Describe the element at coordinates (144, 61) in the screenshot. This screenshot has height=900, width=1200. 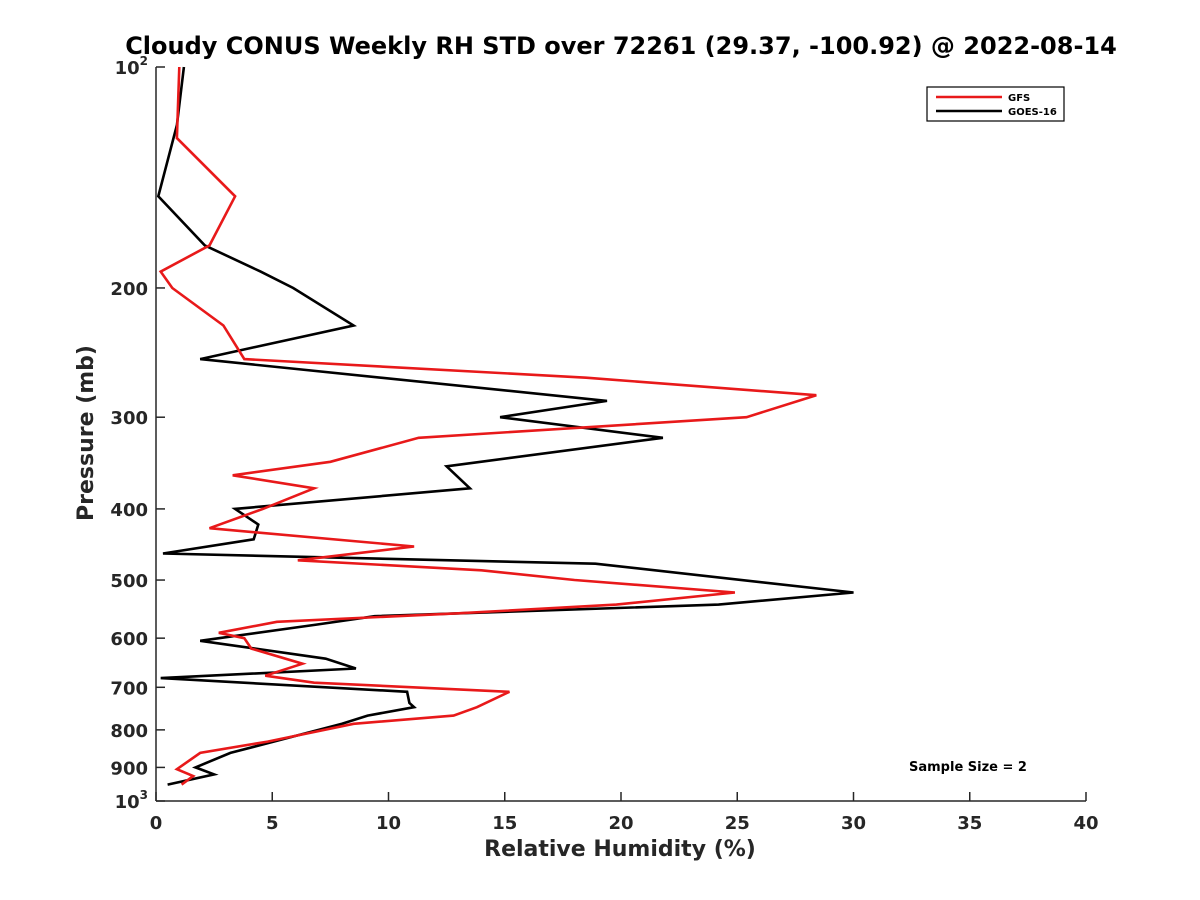
I see `y-tick-exponent: 2` at that location.